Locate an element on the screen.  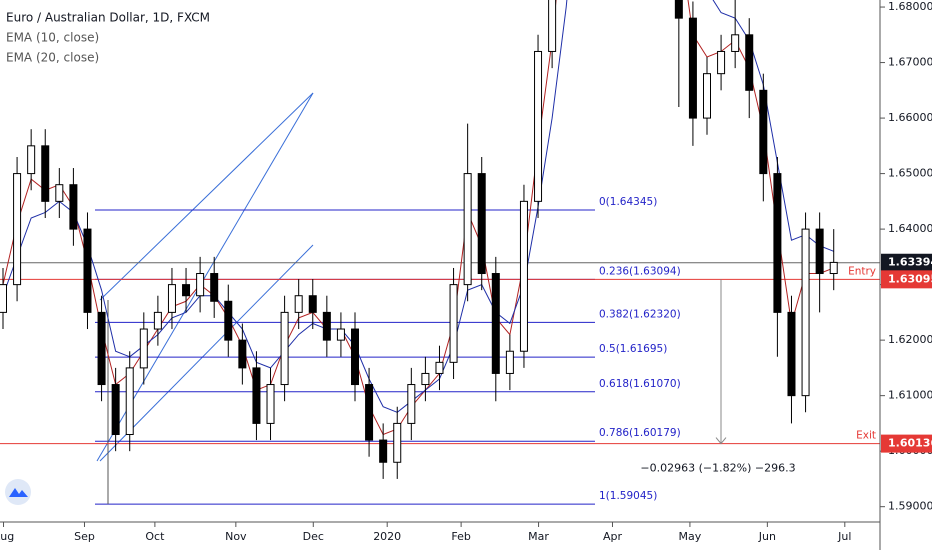
price-tag-label: 1.63095 is located at coordinates (910, 278).